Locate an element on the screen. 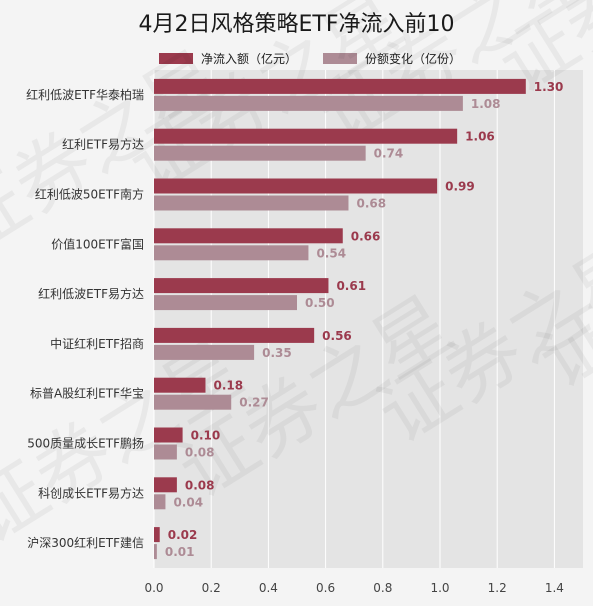 Image resolution: width=593 pixels, height=606 pixels. chart-legend: 净流入额（亿元） 份额变化（亿份） is located at coordinates (323, 58).